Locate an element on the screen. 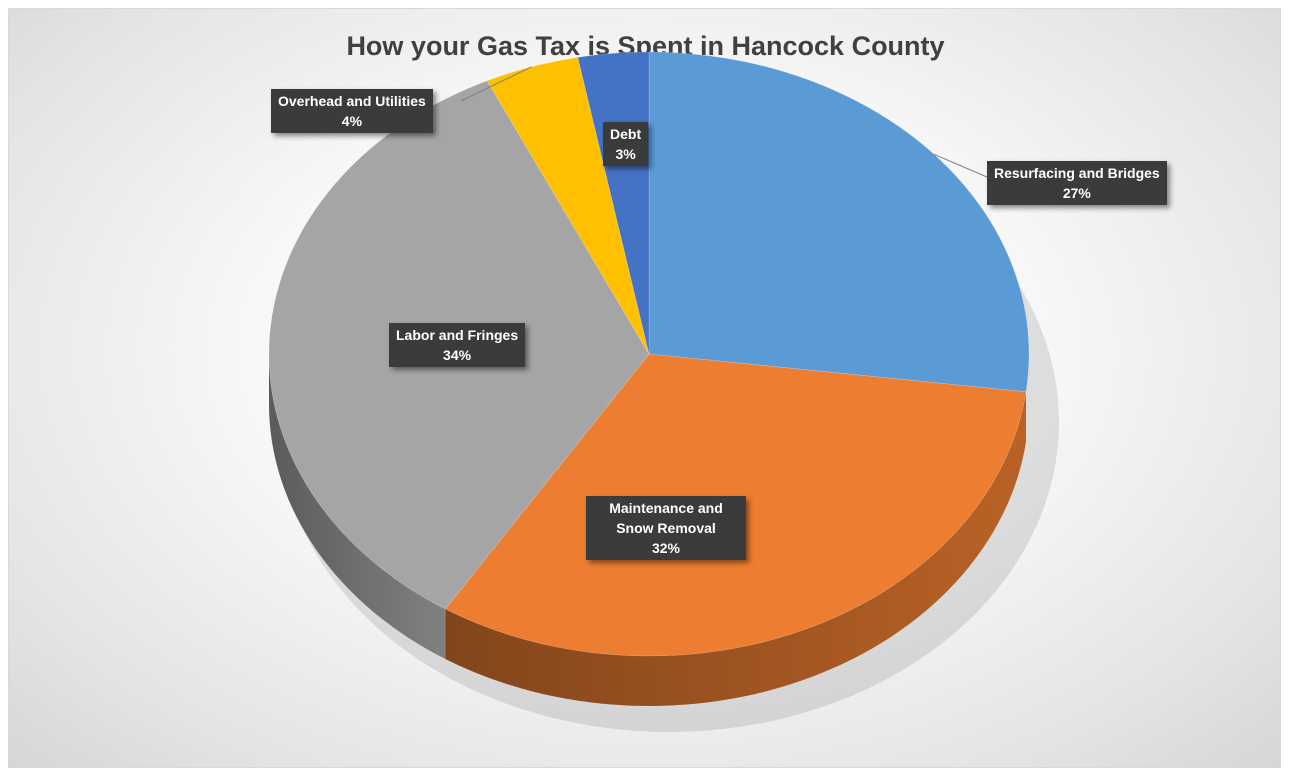  data-label-resurfacing: Resurfacing and Bridges 27% is located at coordinates (1077, 183).